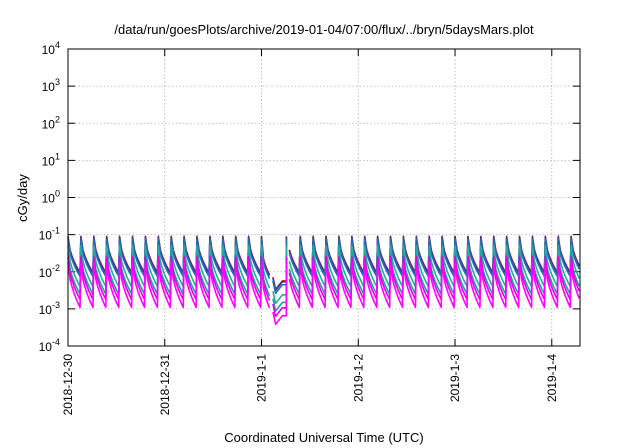  I want to click on y-tick-label: 10², so click(51, 122).